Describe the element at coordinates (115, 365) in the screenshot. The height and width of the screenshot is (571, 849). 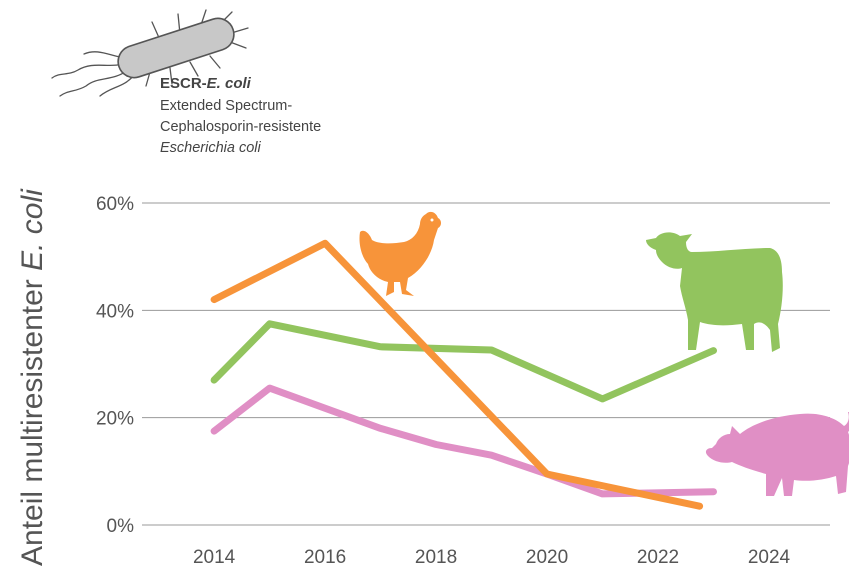
I see `y-tick-labels: 0% 20% 40% 60%` at that location.